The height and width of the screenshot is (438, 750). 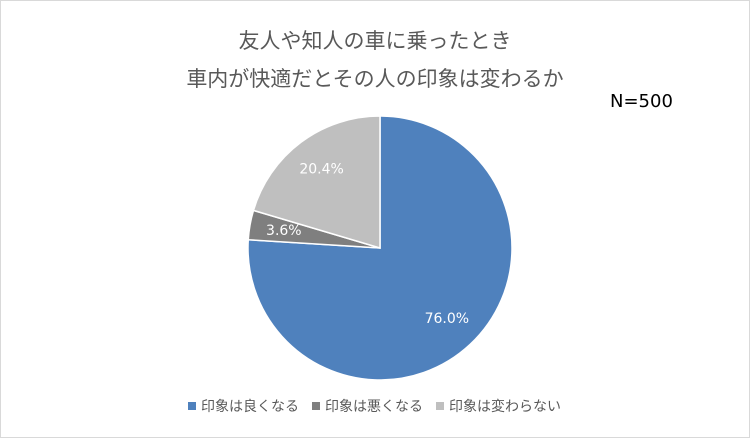 I want to click on legend-label: 印象は悪くなる, so click(x=374, y=407).